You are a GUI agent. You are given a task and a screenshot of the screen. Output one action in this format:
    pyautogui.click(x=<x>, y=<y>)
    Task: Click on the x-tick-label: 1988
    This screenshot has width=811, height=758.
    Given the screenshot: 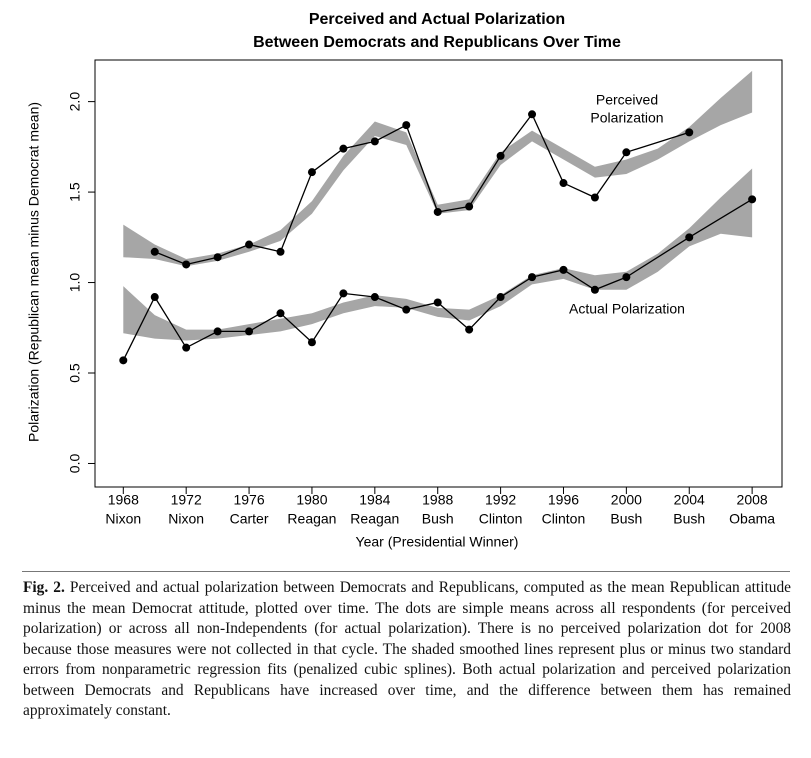 What is the action you would take?
    pyautogui.click(x=437, y=500)
    